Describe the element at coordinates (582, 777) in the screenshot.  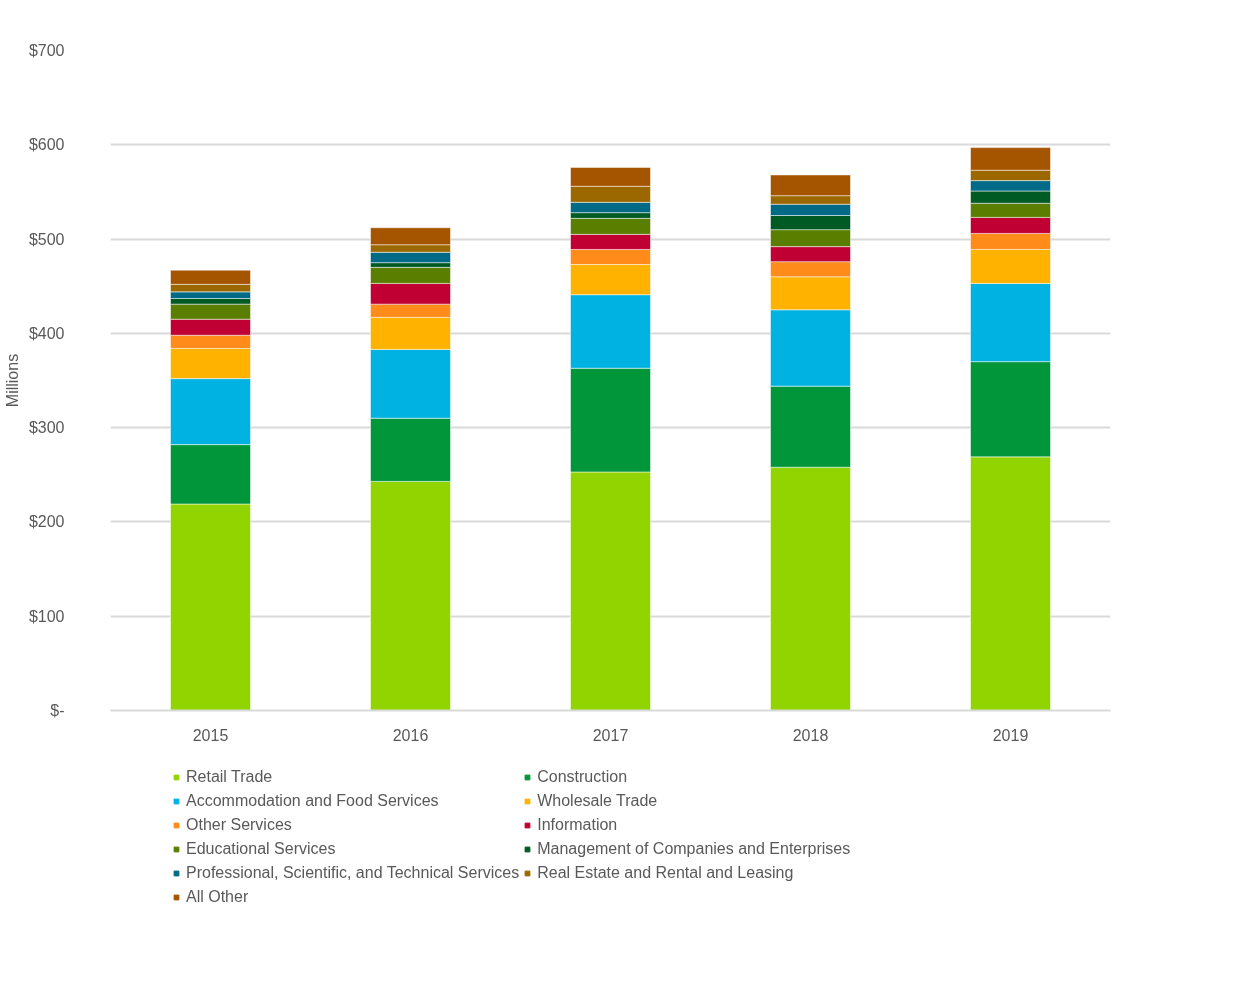
I see `legend-label: Construction` at that location.